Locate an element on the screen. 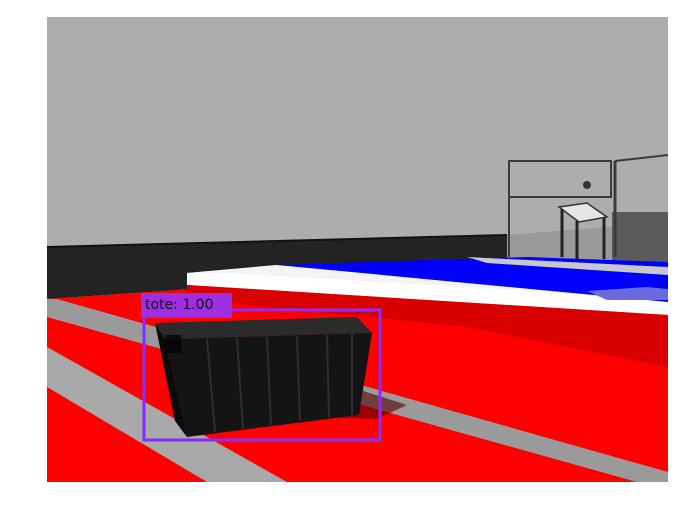  table is located at coordinates (583, 212).